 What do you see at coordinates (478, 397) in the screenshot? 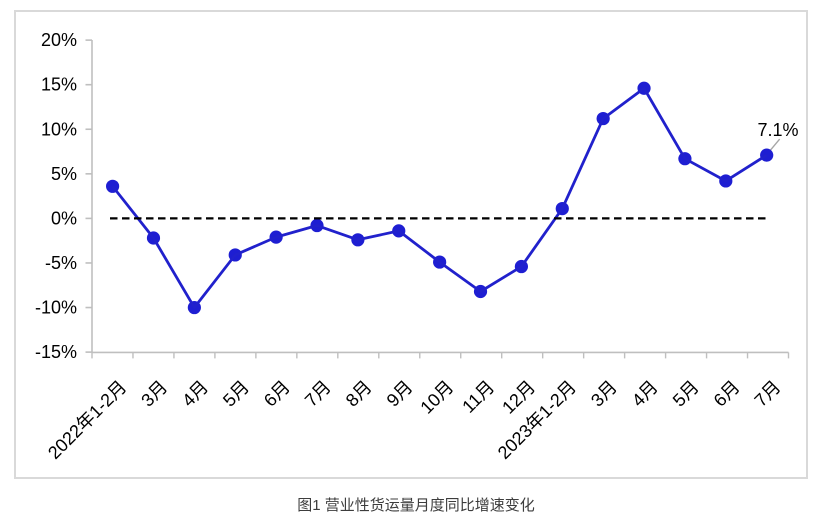
I see `x-tick-label: 11月` at bounding box center [478, 397].